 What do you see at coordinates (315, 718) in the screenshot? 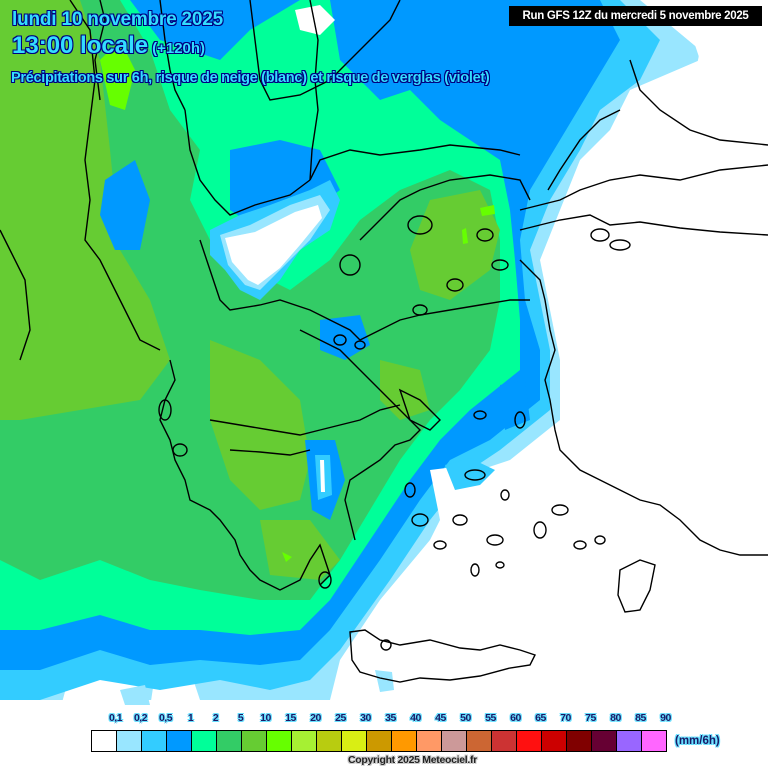
I see `legend-label: 20` at bounding box center [315, 718].